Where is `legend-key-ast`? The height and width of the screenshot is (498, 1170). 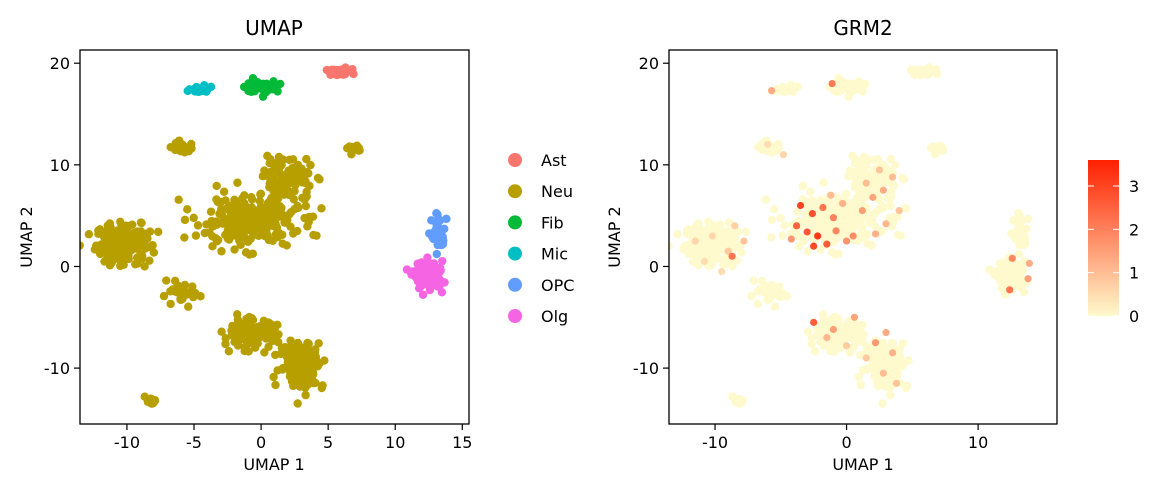
legend-key-ast is located at coordinates (515, 160).